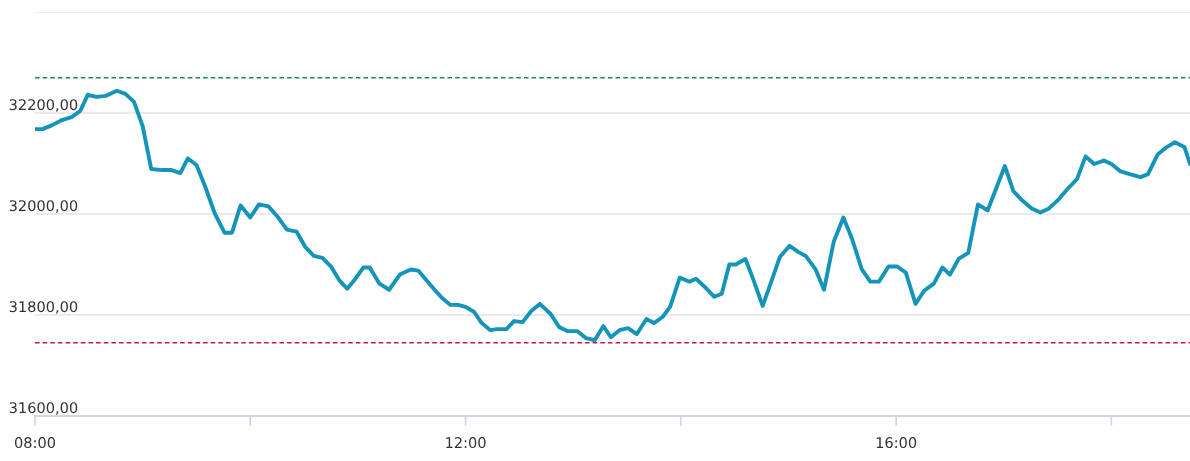 The width and height of the screenshot is (1190, 461). I want to click on x-tick-label: 16:00, so click(896, 443).